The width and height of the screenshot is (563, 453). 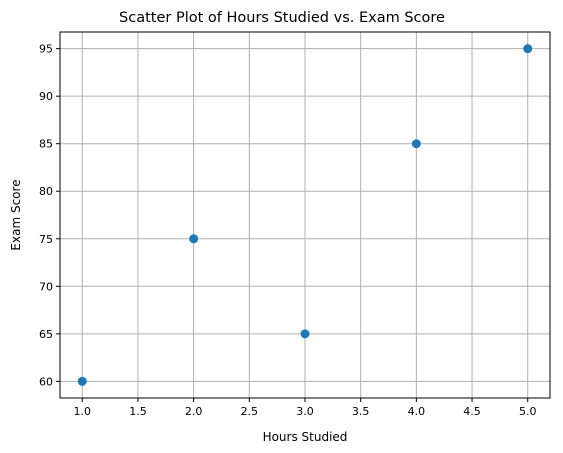 I want to click on y-tick-label: 70, so click(x=46, y=286).